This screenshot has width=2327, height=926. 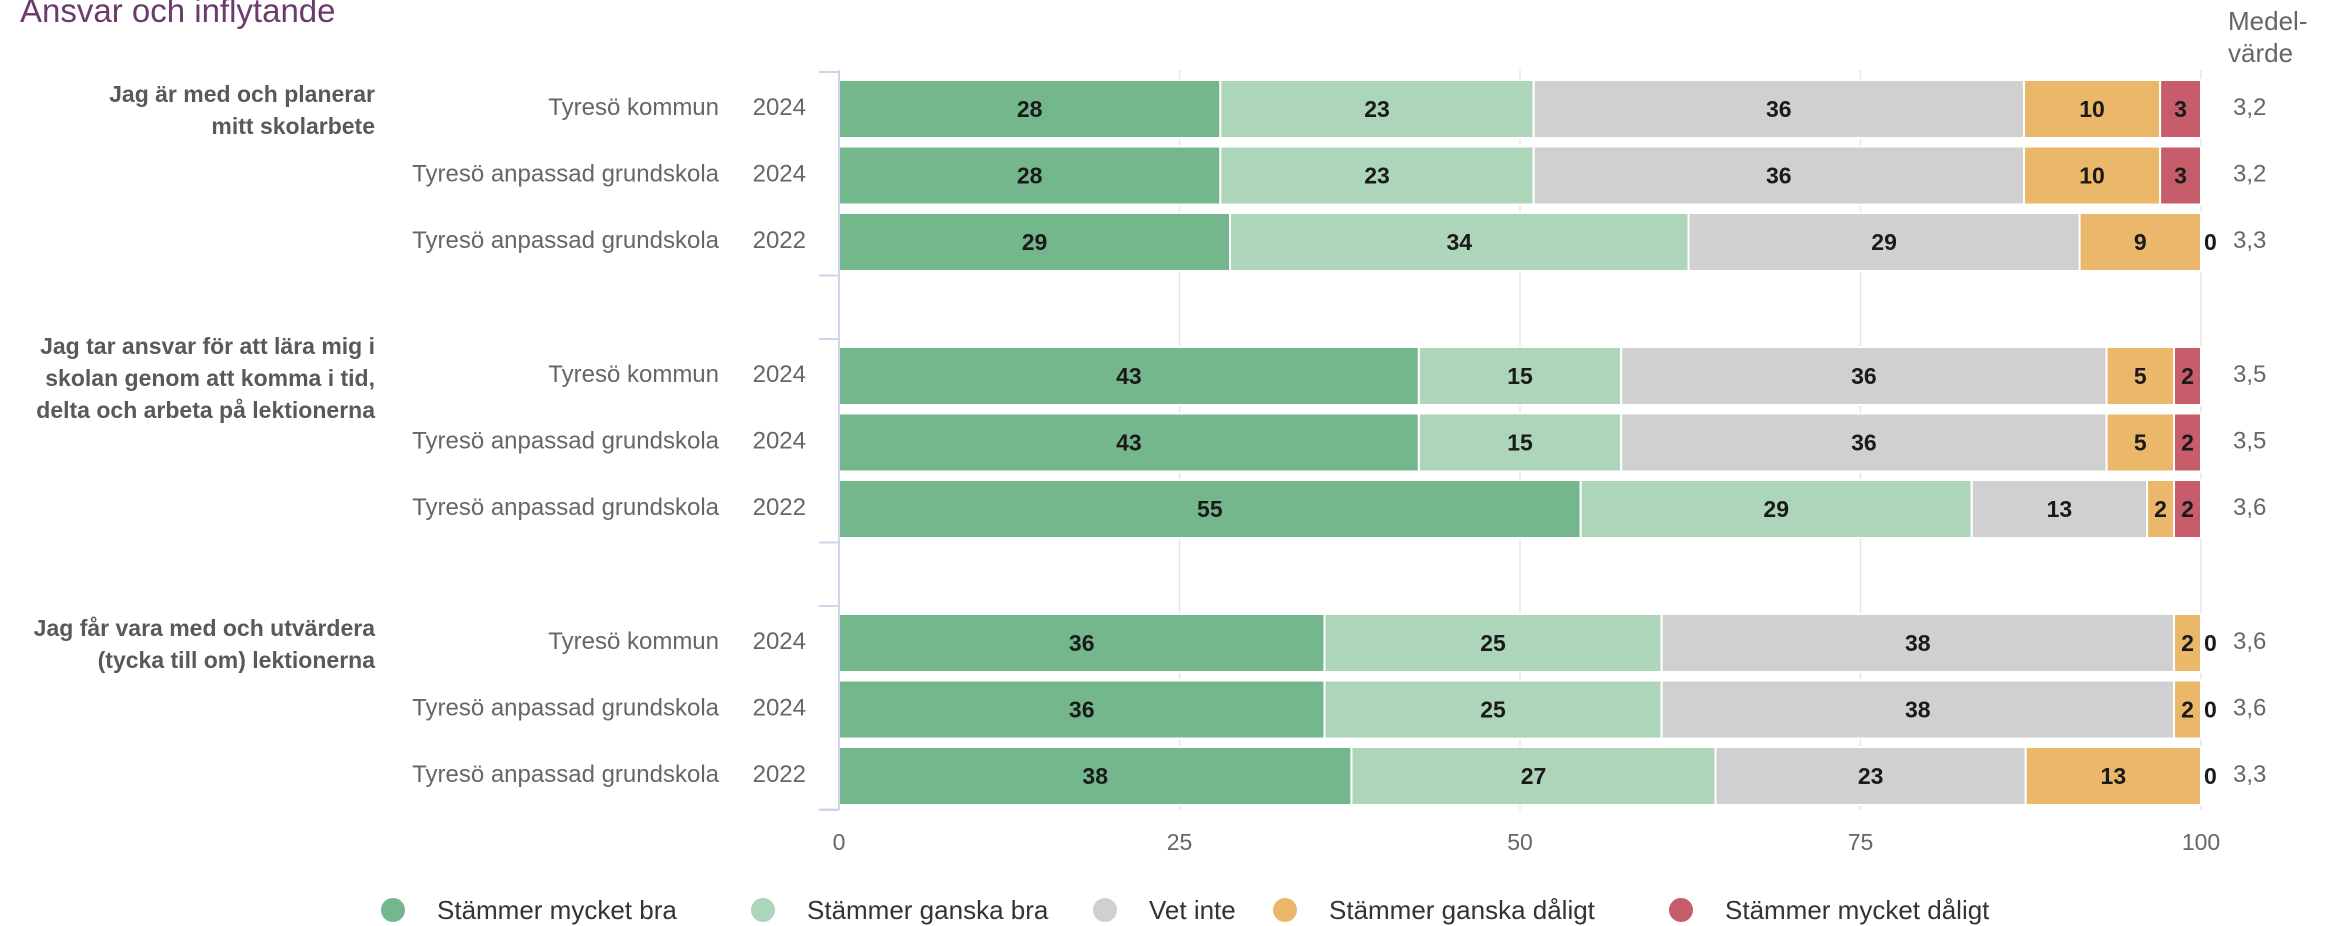 I want to click on legend-label: Stämmer mycket dåligt, so click(x=1857, y=910).